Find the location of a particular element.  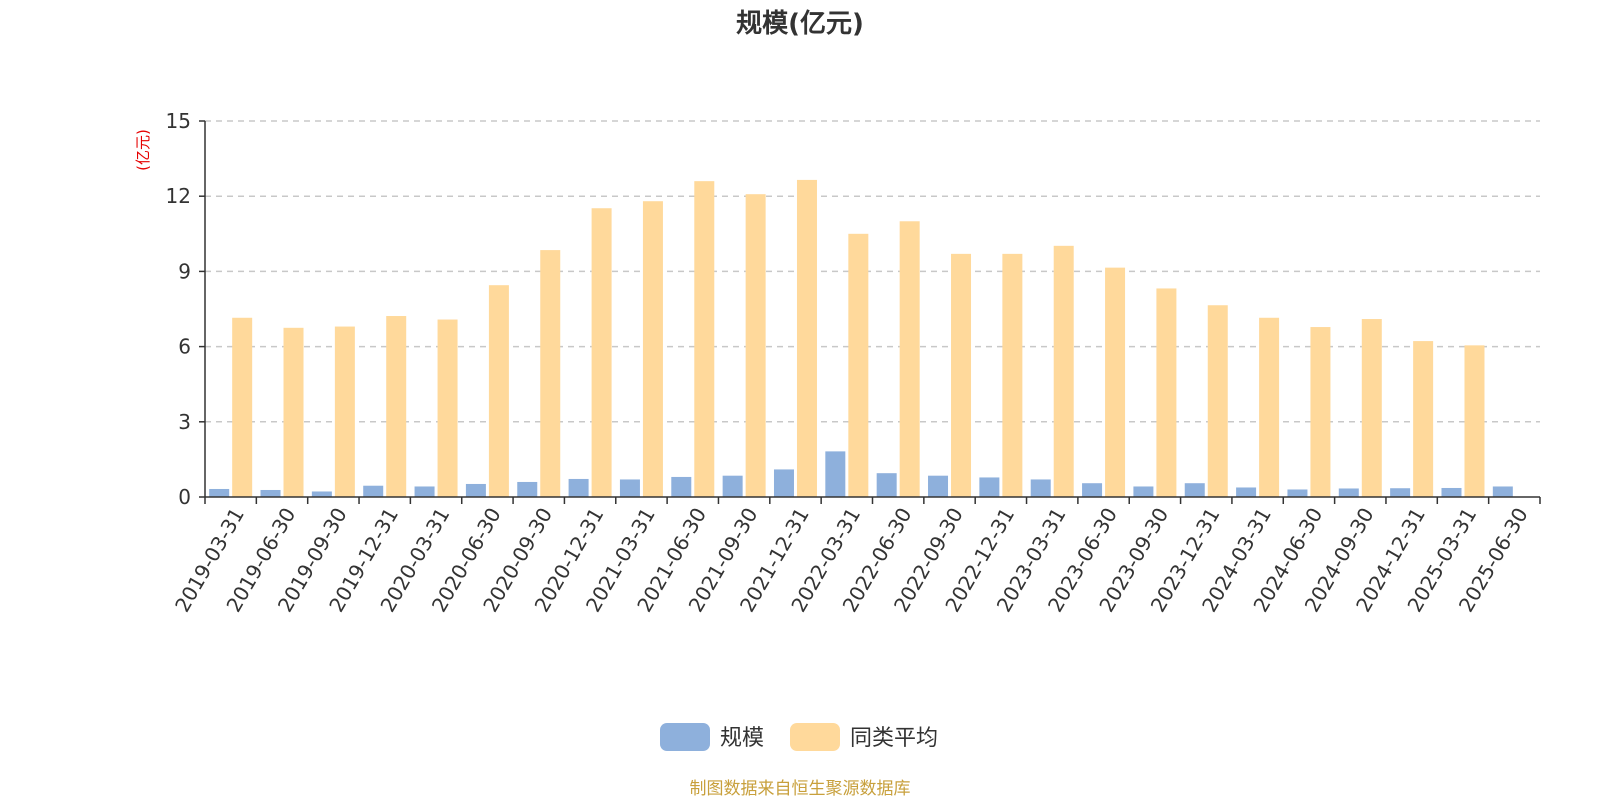

chart-title: 规模(亿元) is located at coordinates (800, 24).